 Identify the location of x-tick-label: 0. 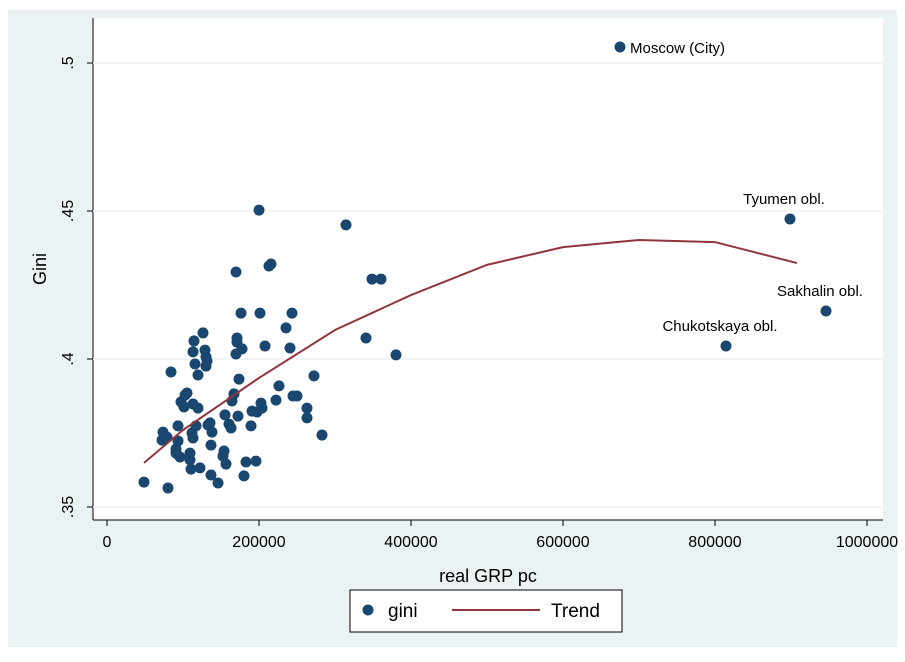
(107, 542).